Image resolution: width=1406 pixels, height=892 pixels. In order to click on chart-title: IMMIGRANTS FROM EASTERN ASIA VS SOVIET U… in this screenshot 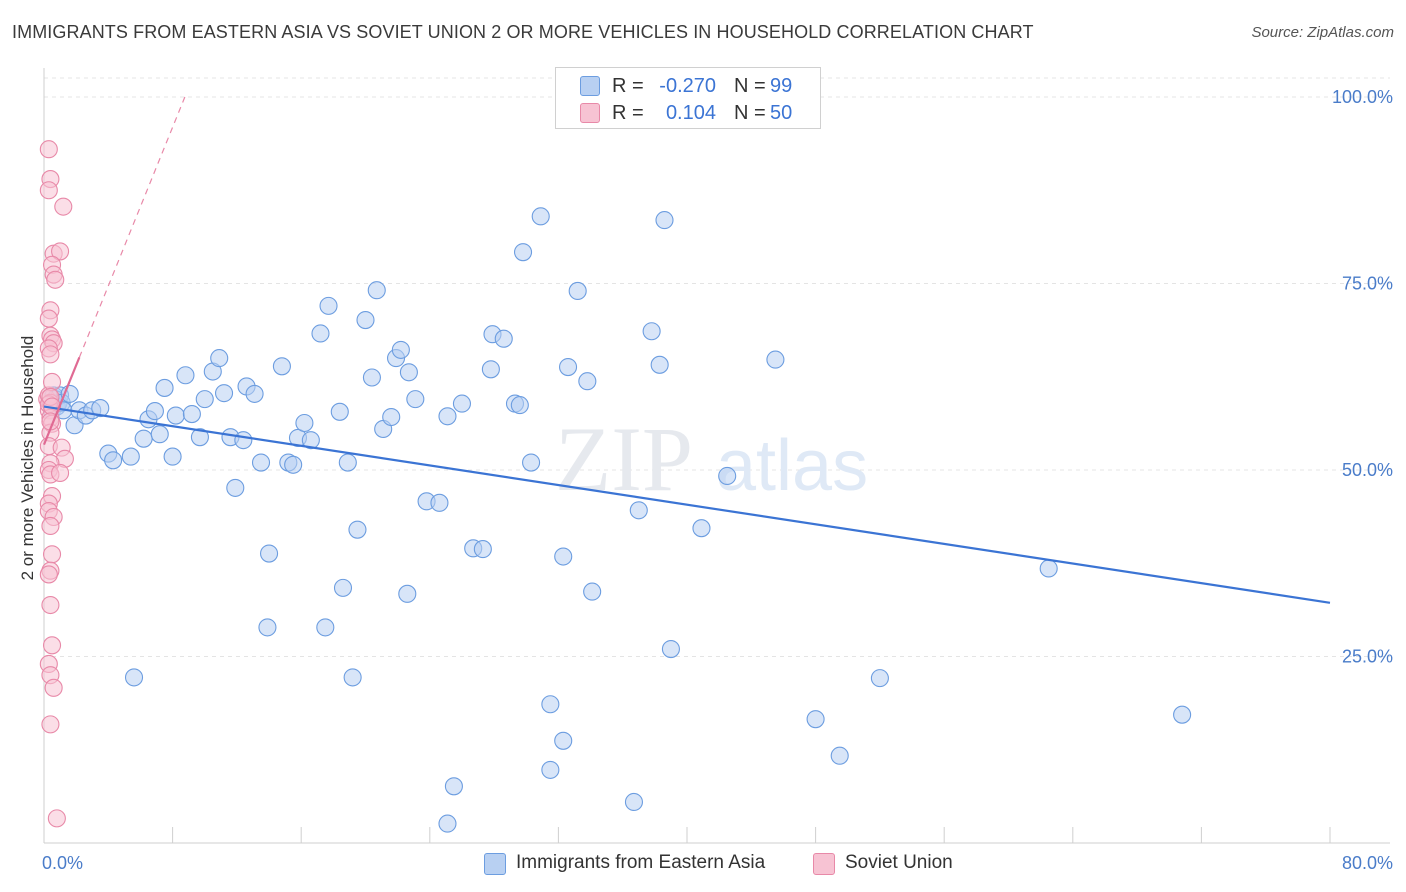, I will do `click(523, 32)`.